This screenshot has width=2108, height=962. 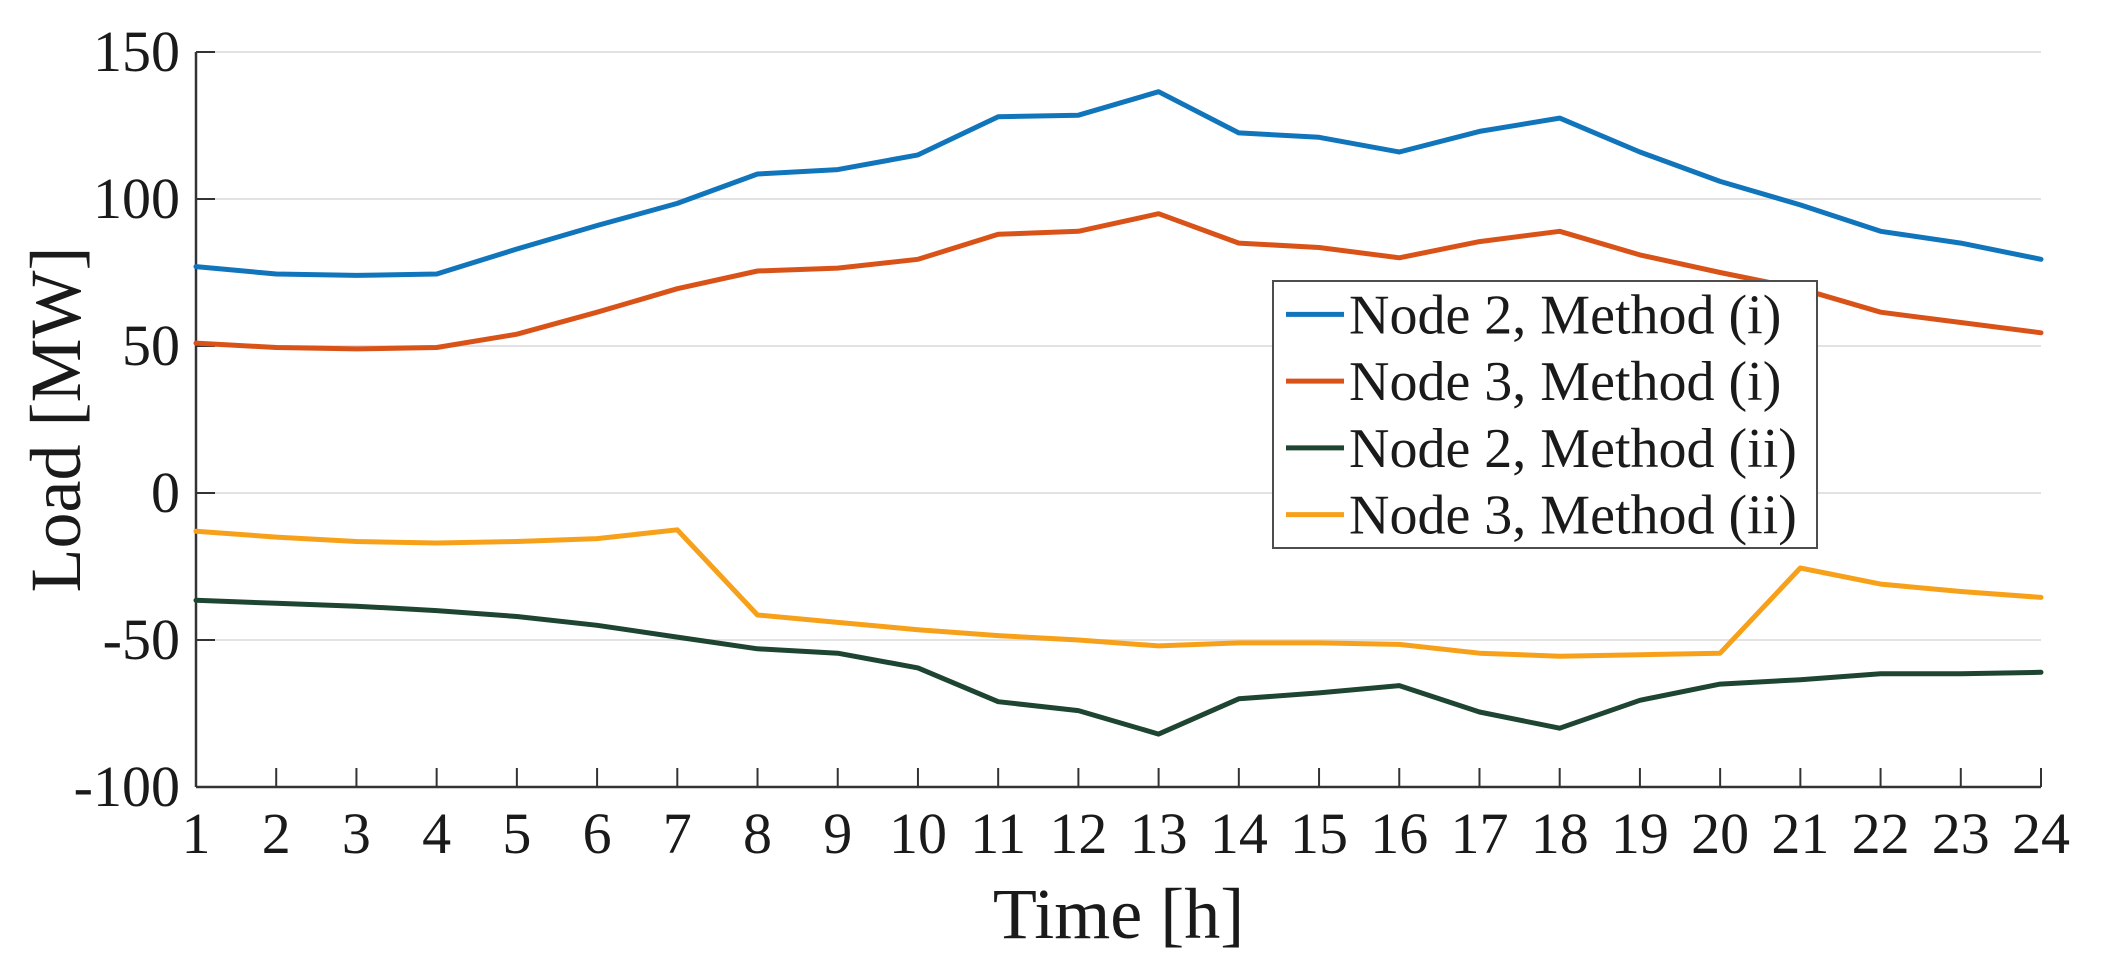 I want to click on x-tick-label-5: 5, so click(x=516, y=833).